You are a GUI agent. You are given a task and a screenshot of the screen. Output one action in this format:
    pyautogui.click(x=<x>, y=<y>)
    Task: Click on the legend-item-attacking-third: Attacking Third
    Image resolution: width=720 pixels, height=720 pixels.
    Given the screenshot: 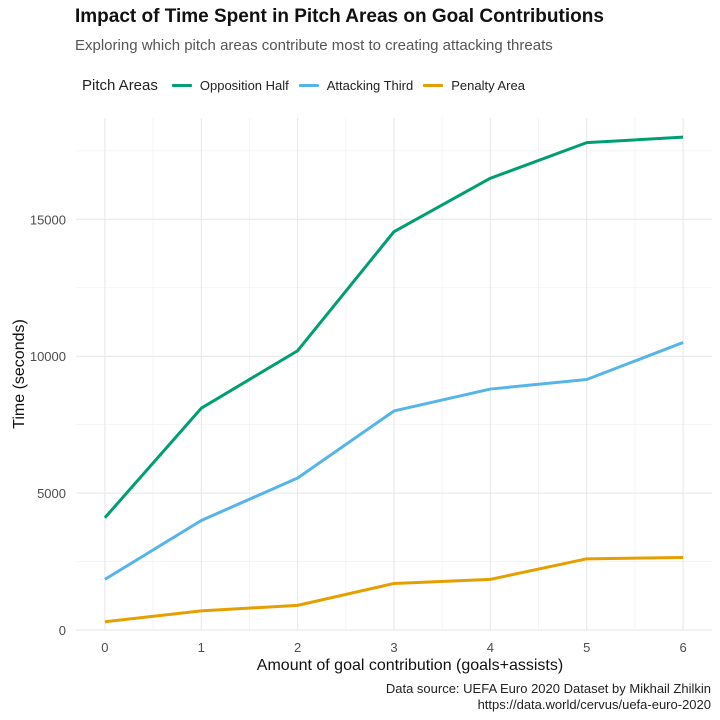 What is the action you would take?
    pyautogui.click(x=356, y=85)
    